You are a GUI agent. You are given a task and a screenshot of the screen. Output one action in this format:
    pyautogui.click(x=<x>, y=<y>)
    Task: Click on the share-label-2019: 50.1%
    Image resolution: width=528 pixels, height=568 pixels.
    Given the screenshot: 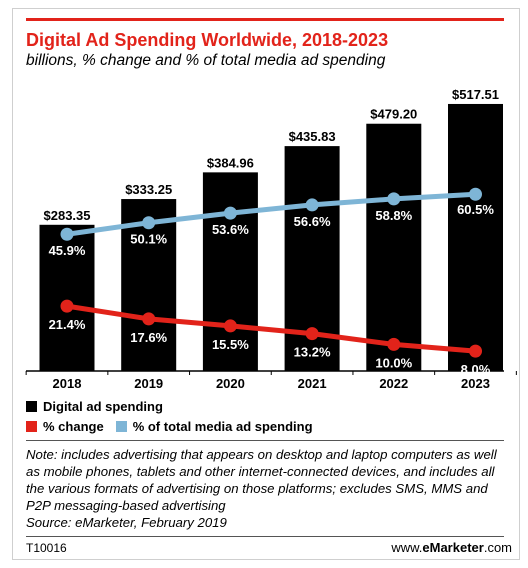 What is the action you would take?
    pyautogui.click(x=148, y=239)
    